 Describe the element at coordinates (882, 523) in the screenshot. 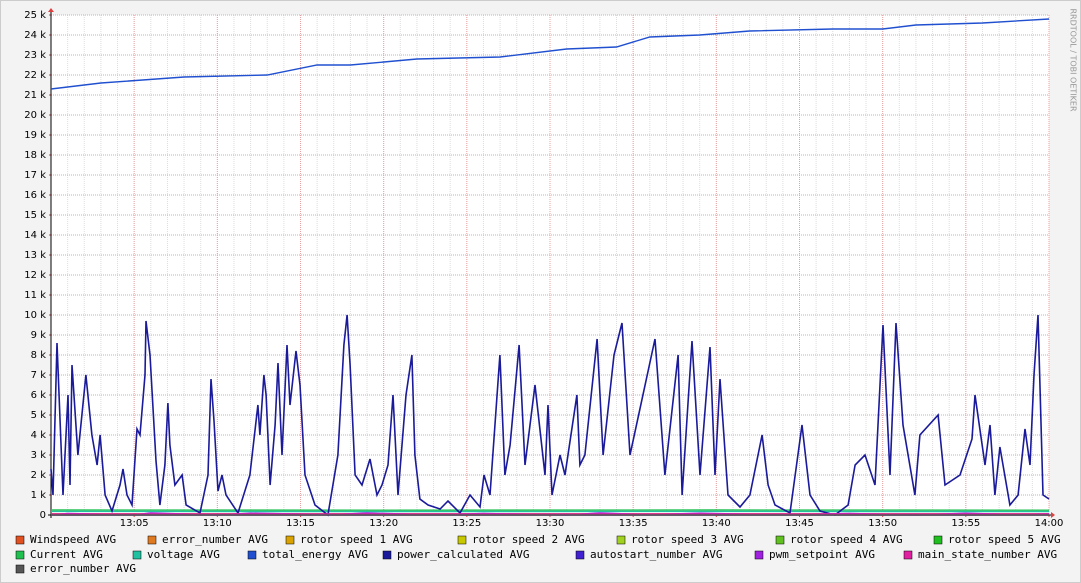

I see `x-tick-label: 13:50` at that location.